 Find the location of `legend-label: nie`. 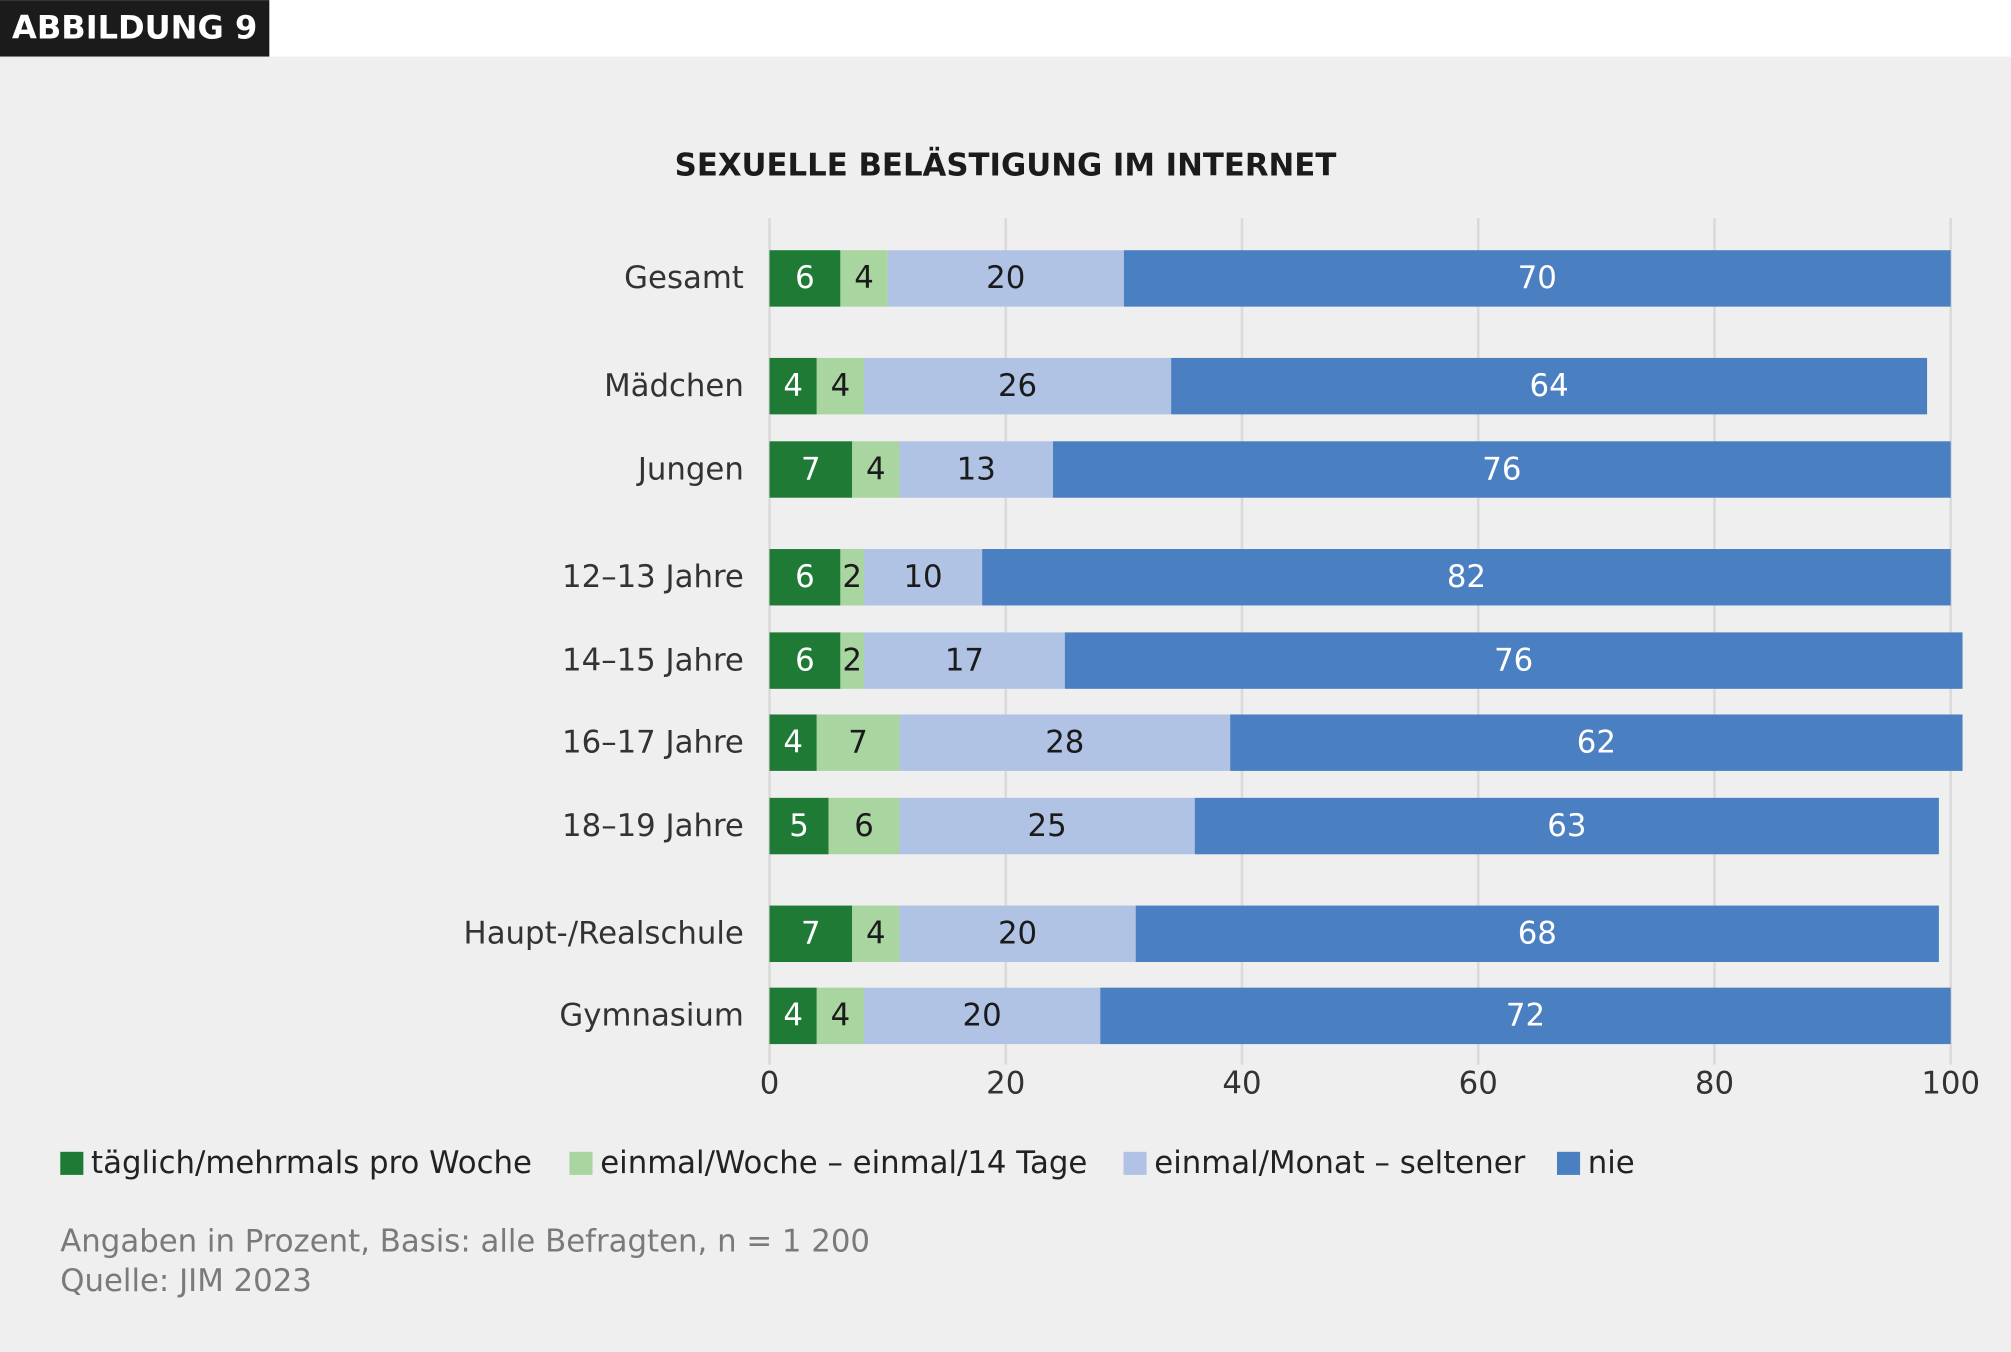

legend-label: nie is located at coordinates (1611, 1163).